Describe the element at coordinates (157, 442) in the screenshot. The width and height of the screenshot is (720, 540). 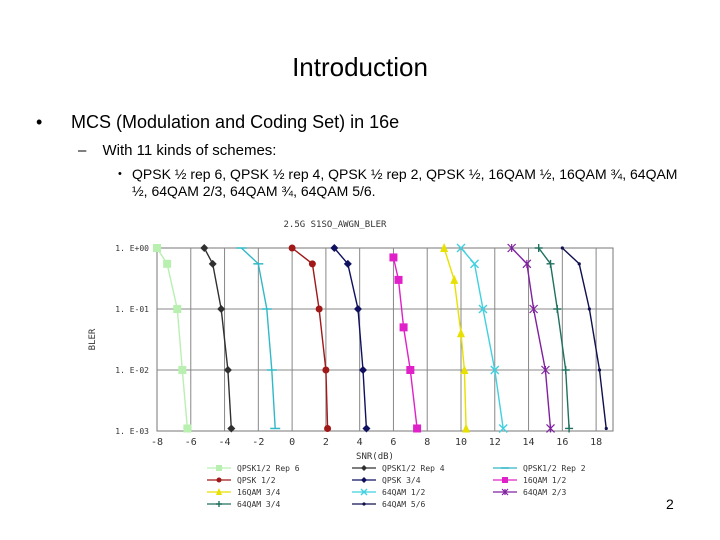
I see `x-tick-label: -8` at that location.